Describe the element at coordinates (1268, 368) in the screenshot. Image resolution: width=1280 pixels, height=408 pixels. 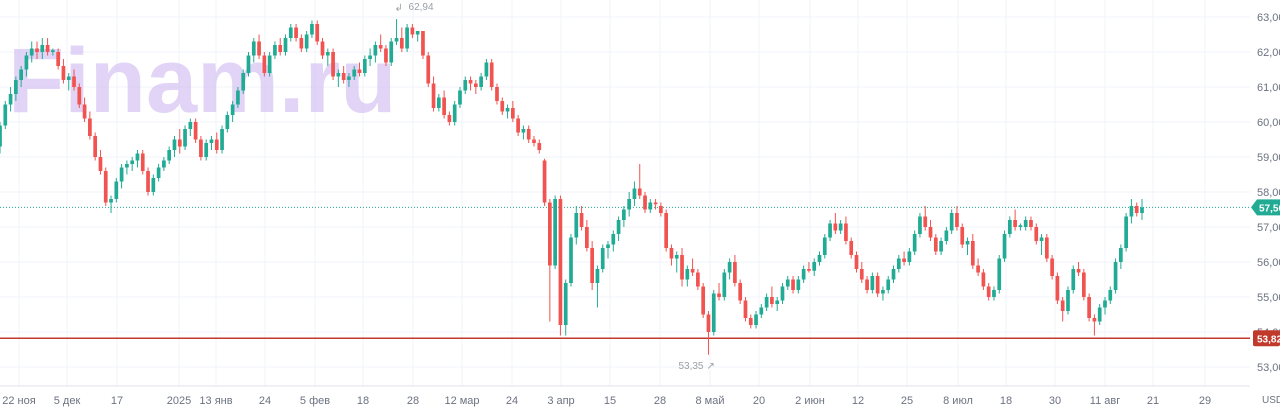
I see `y-tick-label: 53,00` at that location.